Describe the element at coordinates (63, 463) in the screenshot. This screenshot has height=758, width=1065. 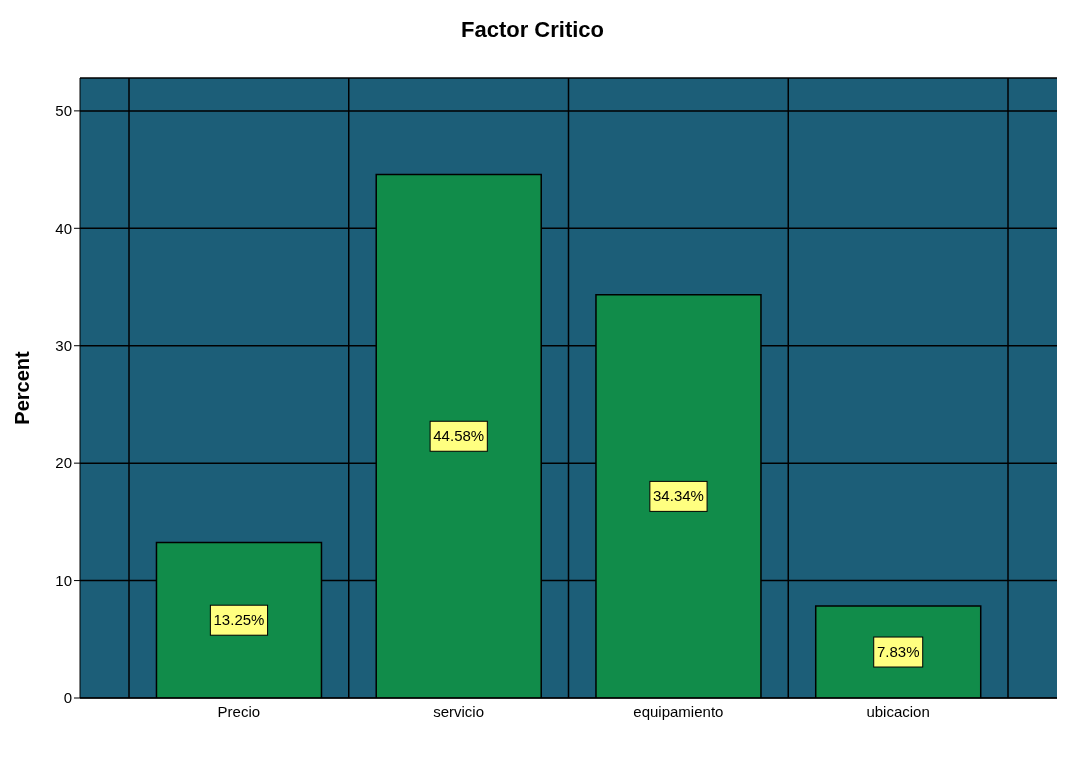
I see `y-tick-label: 20` at that location.